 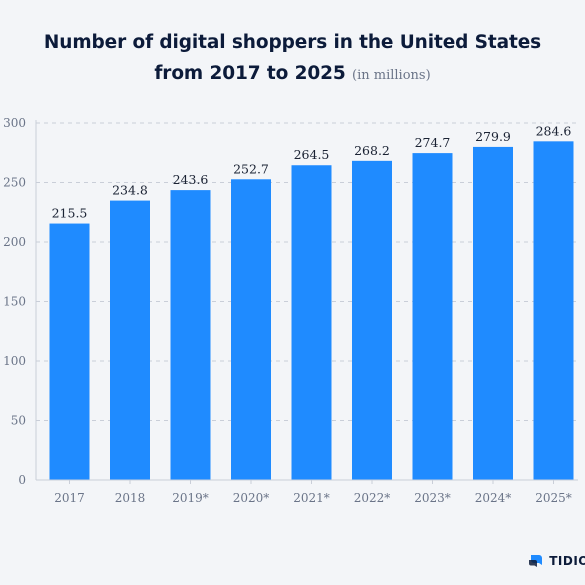 What do you see at coordinates (22, 480) in the screenshot?
I see `y-tick-label: 0` at bounding box center [22, 480].